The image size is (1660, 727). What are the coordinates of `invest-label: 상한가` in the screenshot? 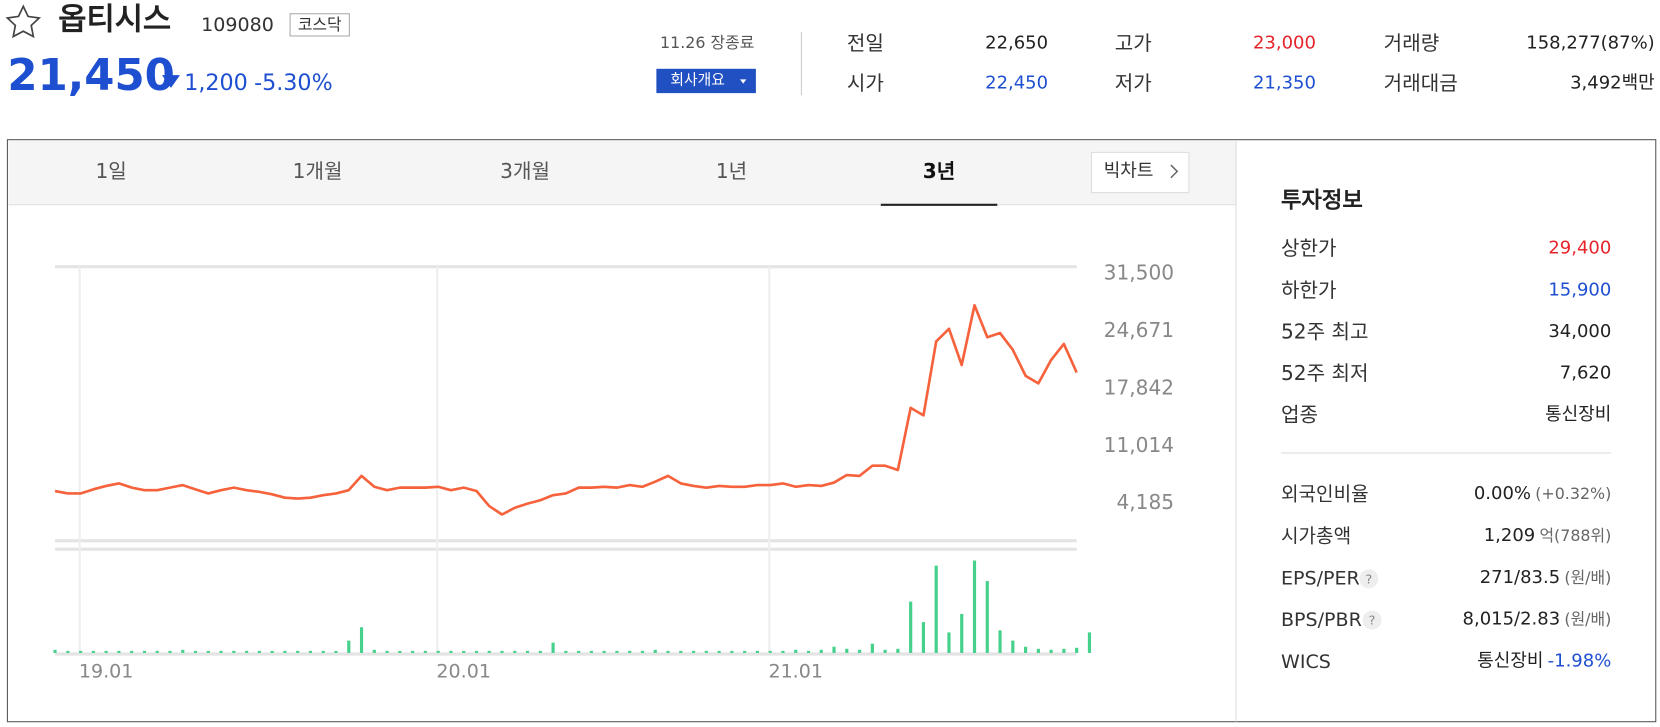 It's located at (1309, 248).